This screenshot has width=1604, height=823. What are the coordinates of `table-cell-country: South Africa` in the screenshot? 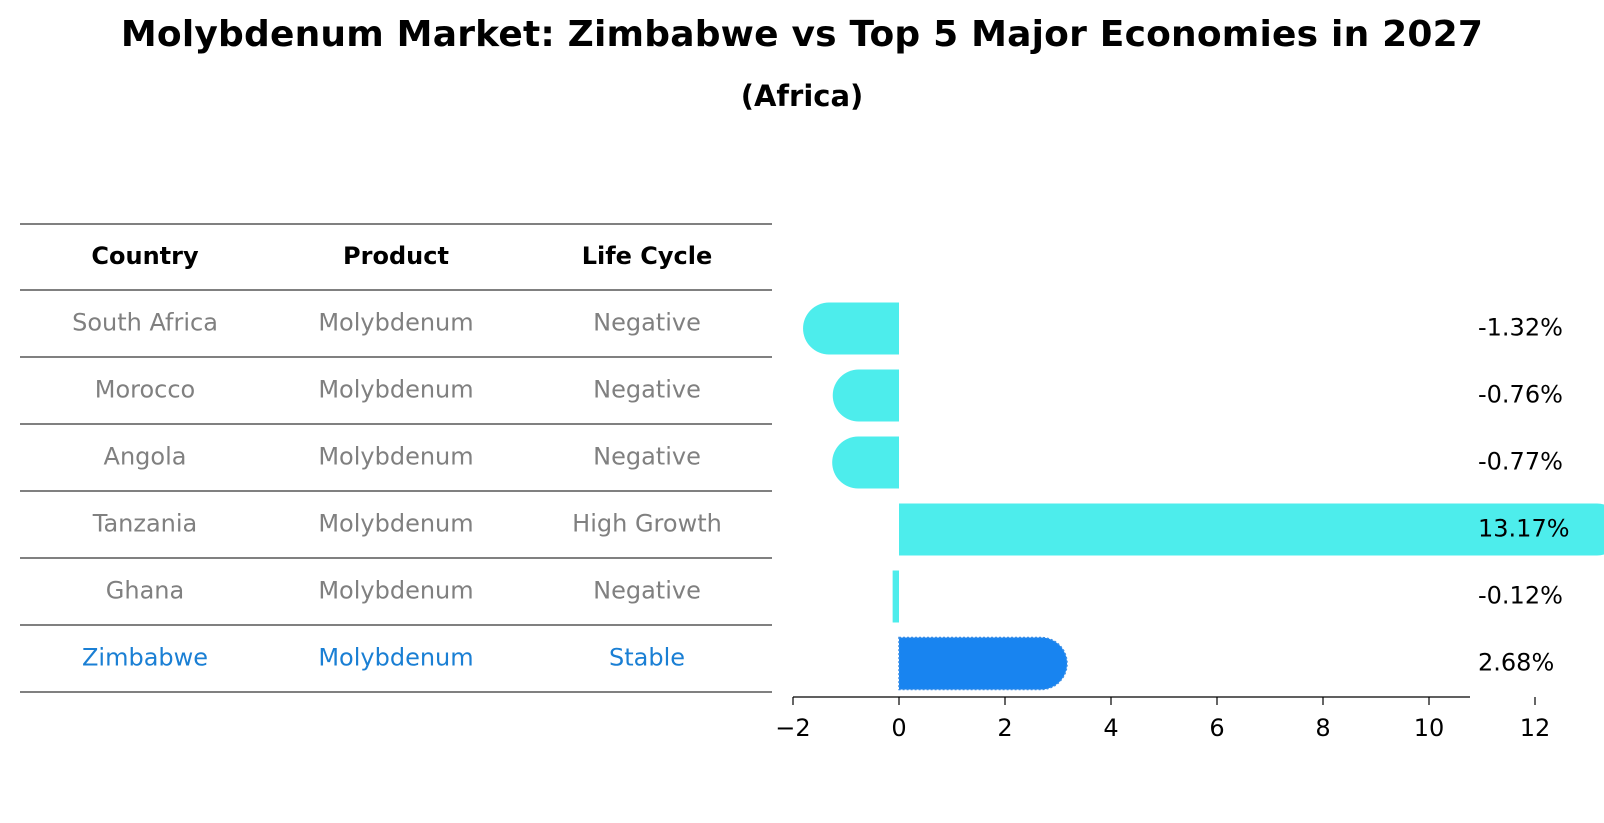 It's located at (145, 323).